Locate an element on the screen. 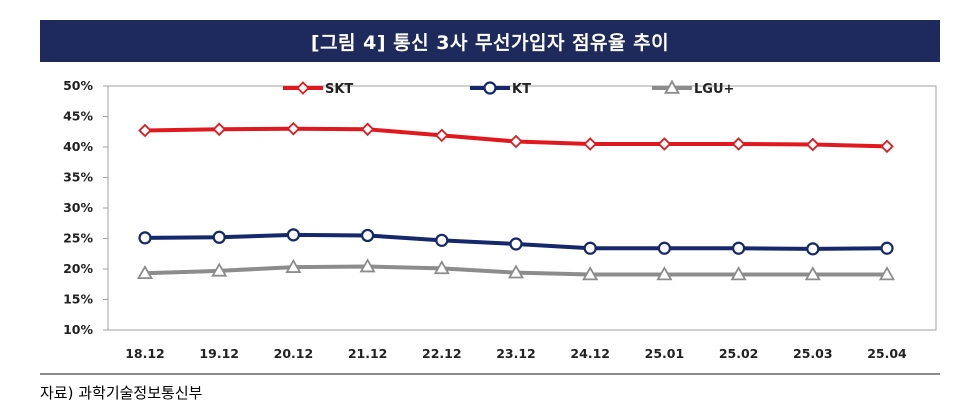  y-tick-label: 10% is located at coordinates (78, 329).